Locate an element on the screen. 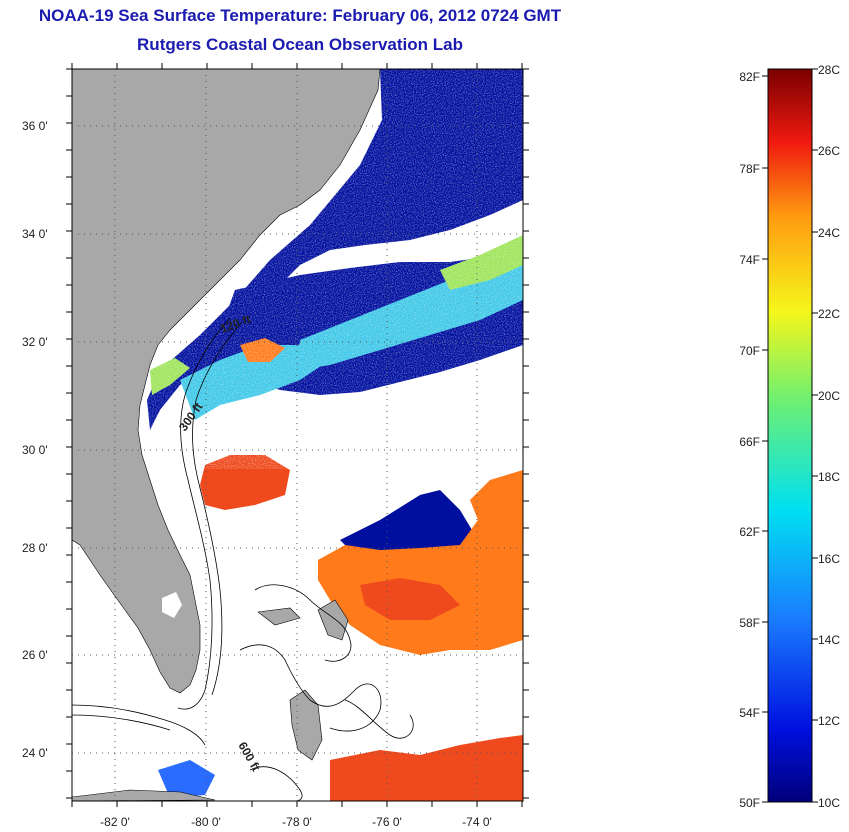 This screenshot has height=832, width=849. colorbar-f-label: 78F is located at coordinates (749, 169).